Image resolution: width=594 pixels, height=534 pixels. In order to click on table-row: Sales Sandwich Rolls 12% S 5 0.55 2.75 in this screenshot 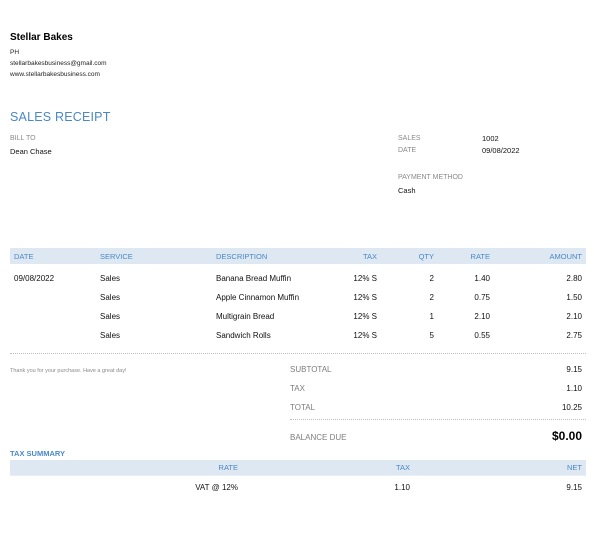, I will do `click(298, 337)`.